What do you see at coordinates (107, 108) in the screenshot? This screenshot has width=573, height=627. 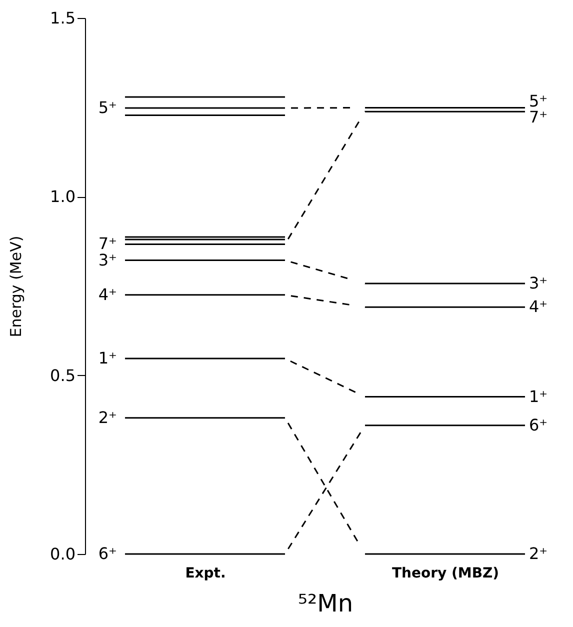 I see `text: 5⁺` at bounding box center [107, 108].